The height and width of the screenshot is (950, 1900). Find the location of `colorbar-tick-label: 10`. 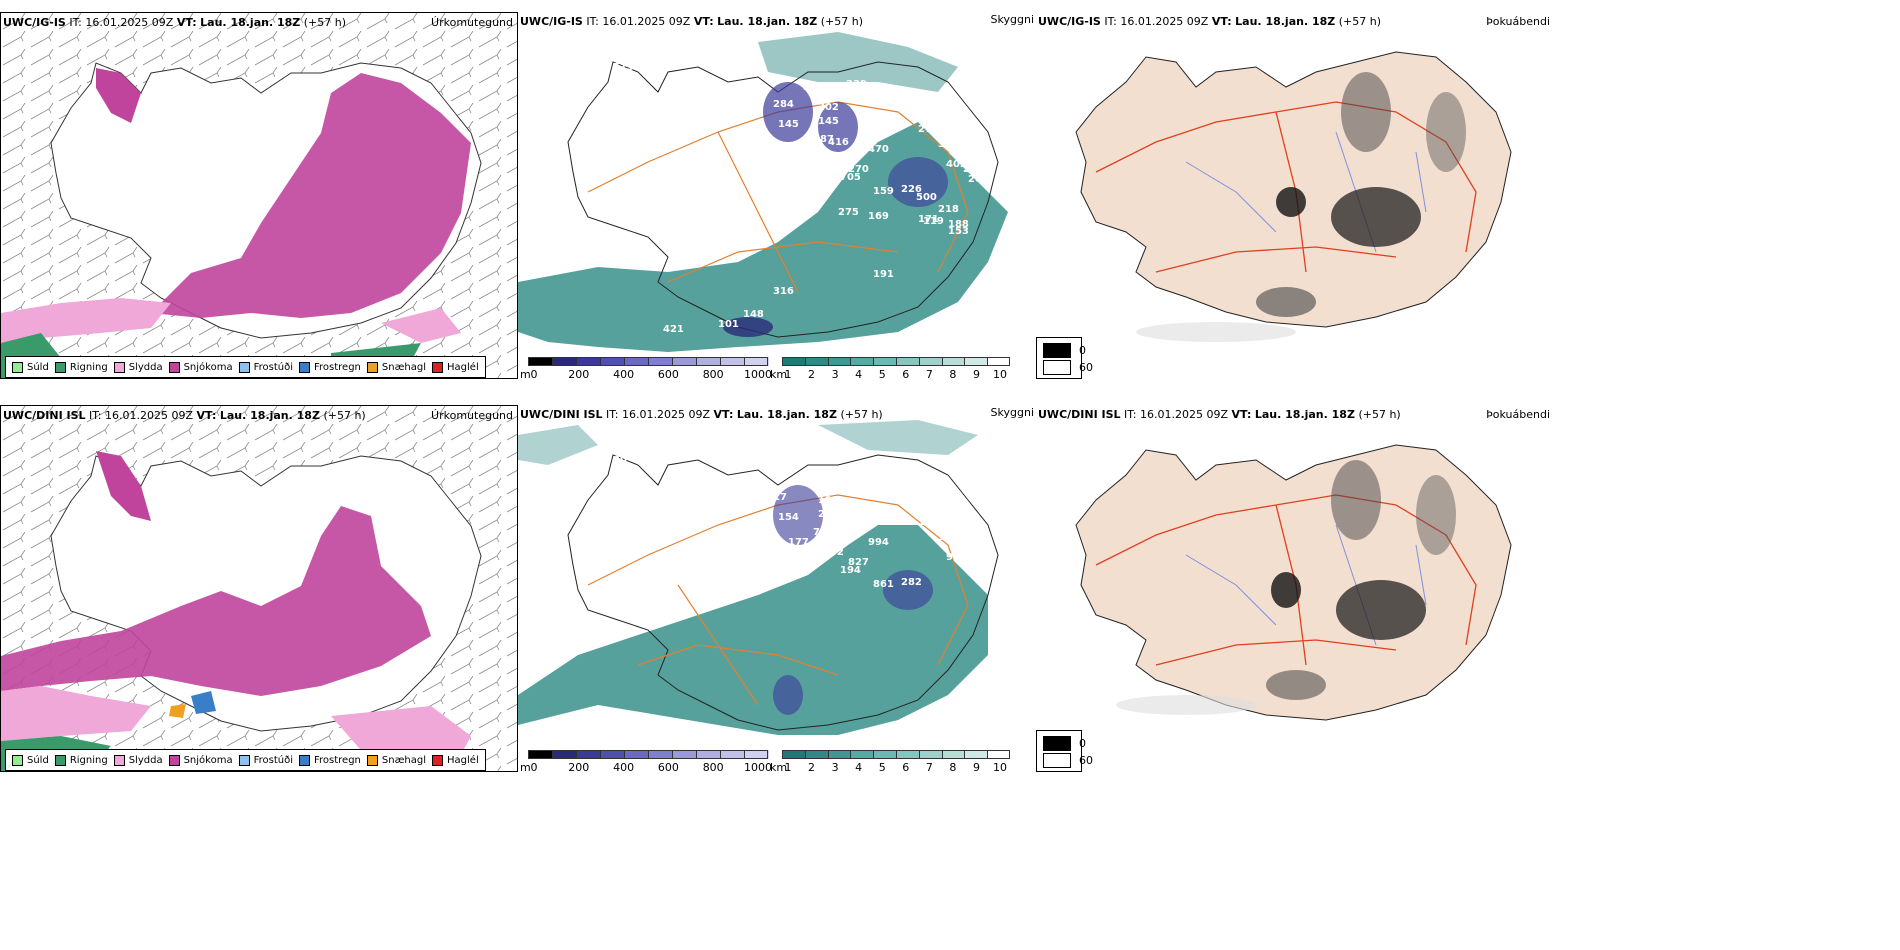

colorbar-tick-label: 10 is located at coordinates (1000, 766).